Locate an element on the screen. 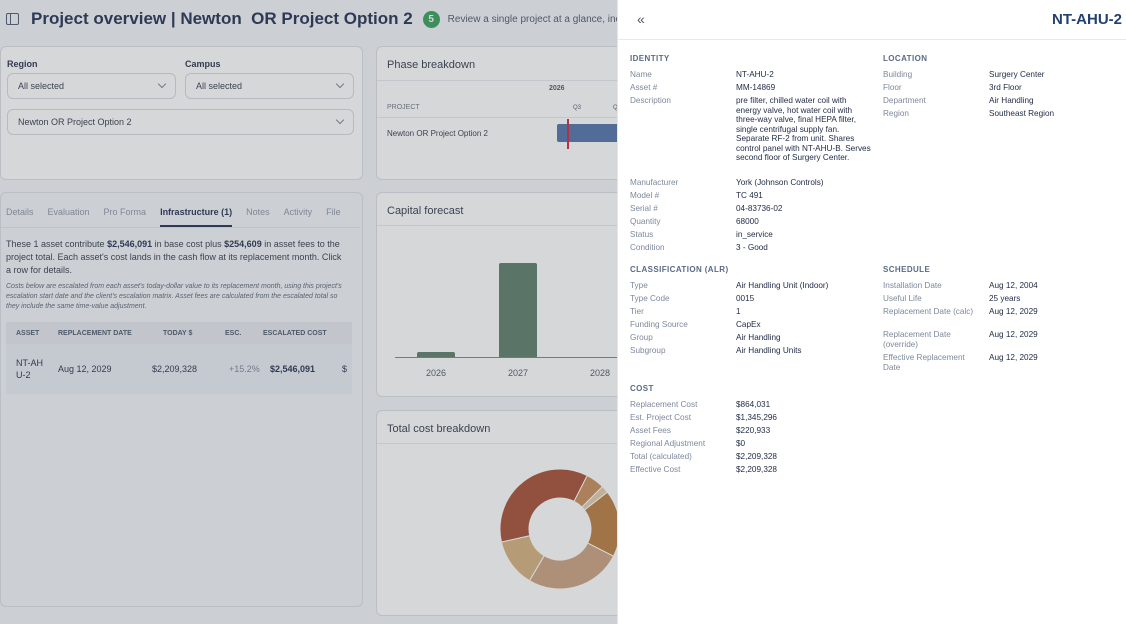  classification-field: Group Air Handling is located at coordinates (751, 339).